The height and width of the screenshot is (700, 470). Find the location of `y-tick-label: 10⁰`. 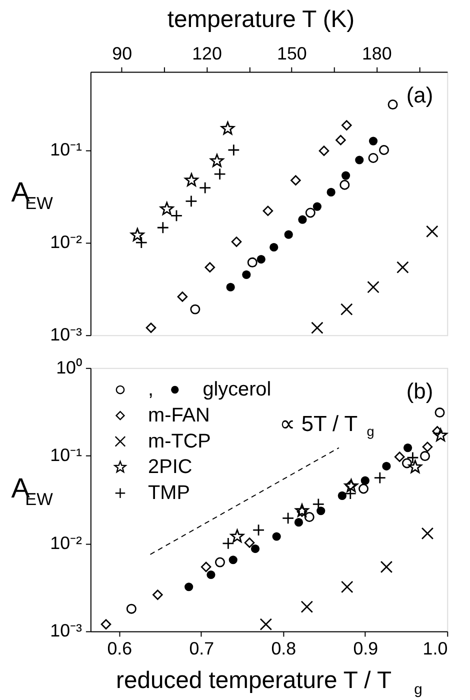

y-tick-label: 10⁰ is located at coordinates (69, 367).